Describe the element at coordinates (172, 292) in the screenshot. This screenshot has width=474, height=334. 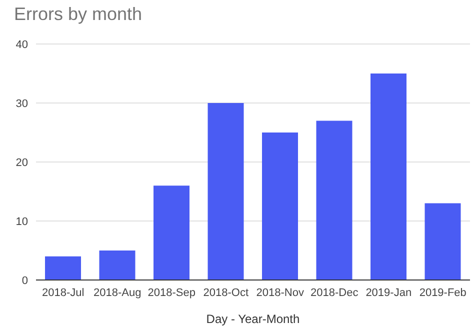
I see `x-tick-label: 2018-Sep` at that location.